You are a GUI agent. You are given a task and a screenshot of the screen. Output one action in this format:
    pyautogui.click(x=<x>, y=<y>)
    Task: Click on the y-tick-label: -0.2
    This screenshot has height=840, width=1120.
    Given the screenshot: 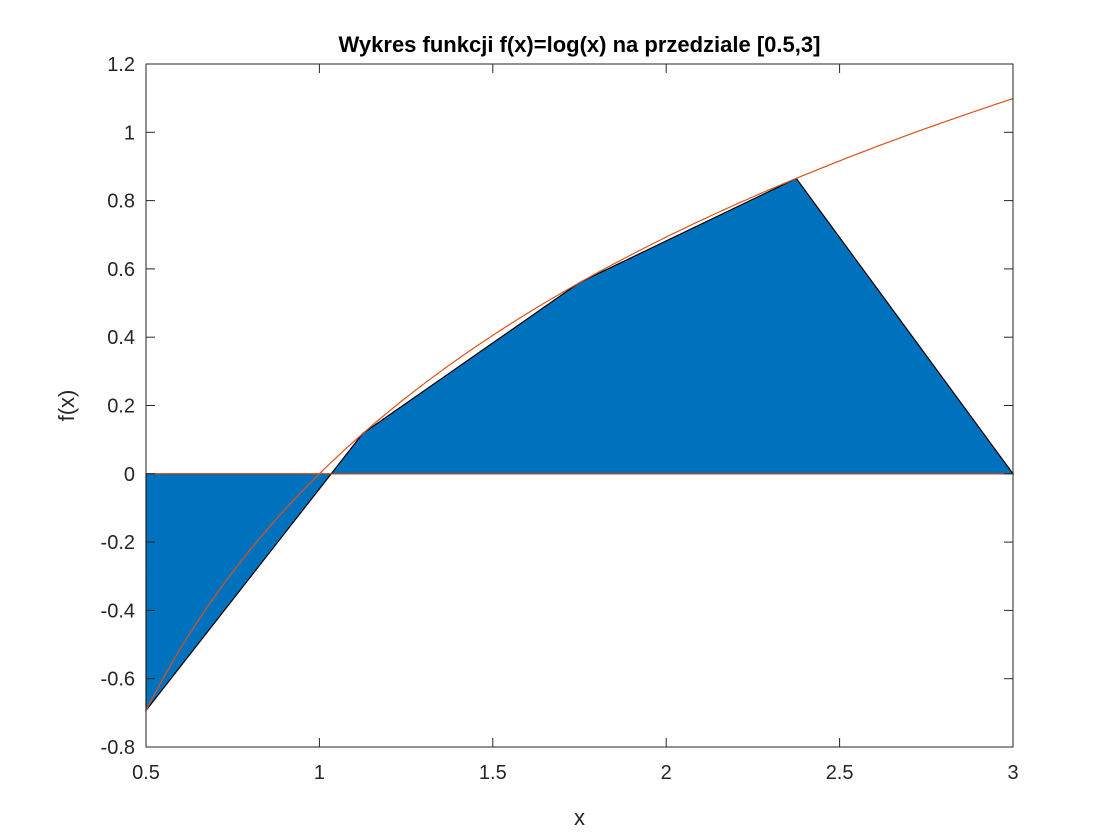 What is the action you would take?
    pyautogui.click(x=118, y=543)
    